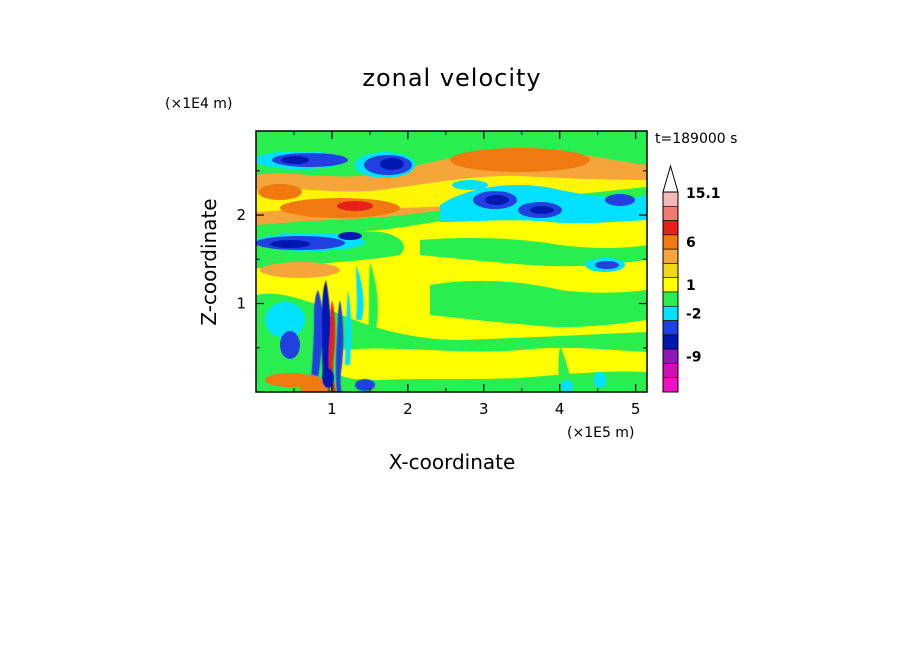  What do you see at coordinates (332, 409) in the screenshot?
I see `x-tick-label-1: 1` at bounding box center [332, 409].